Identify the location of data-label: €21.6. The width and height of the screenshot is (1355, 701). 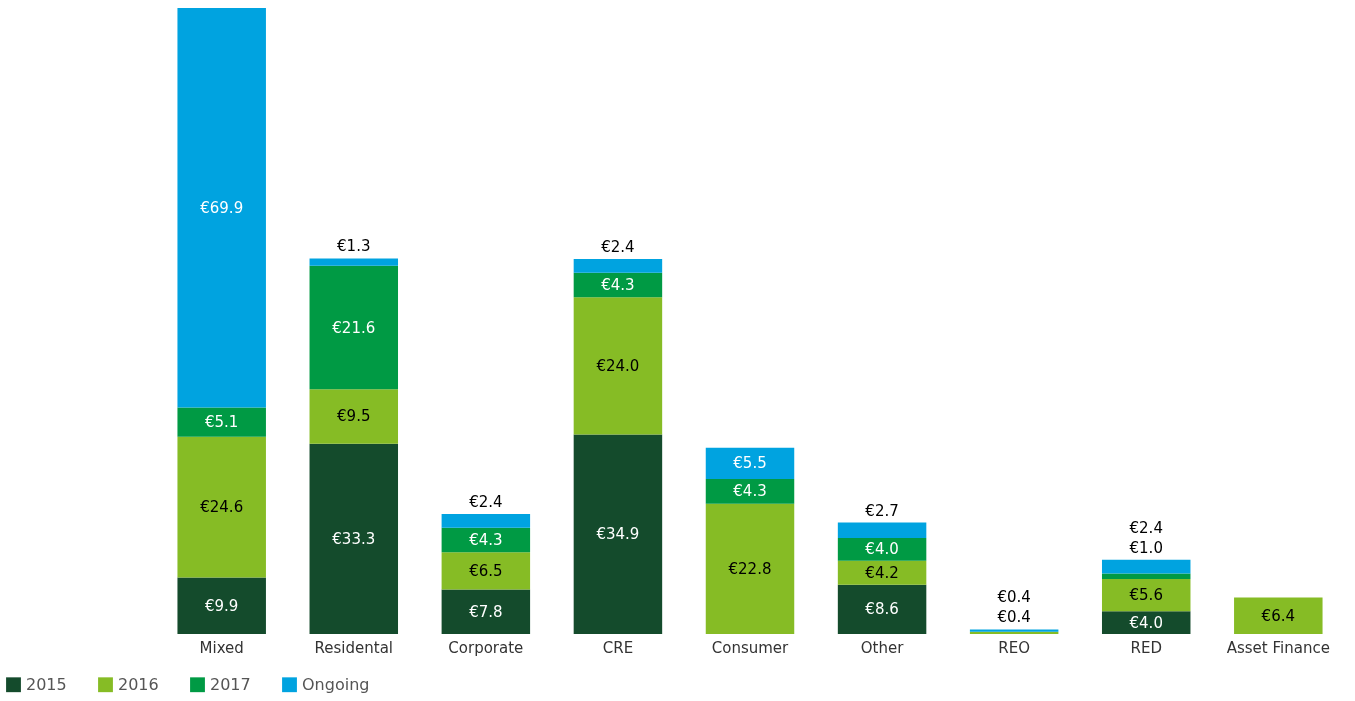
(354, 327).